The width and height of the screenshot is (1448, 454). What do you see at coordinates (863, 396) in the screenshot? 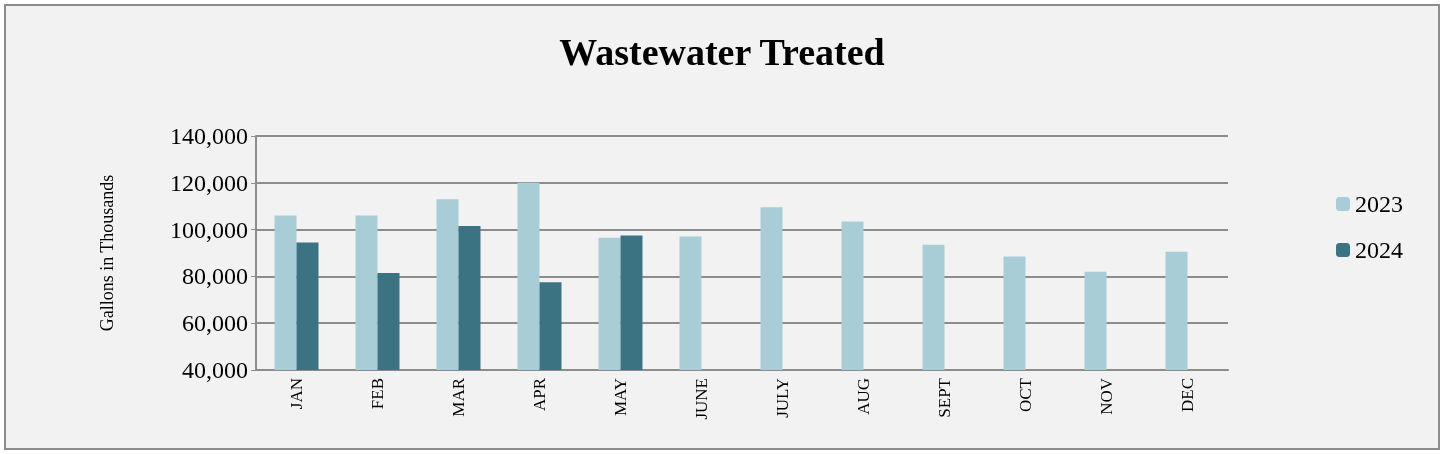
I see `x-tick-label: AUG` at bounding box center [863, 396].